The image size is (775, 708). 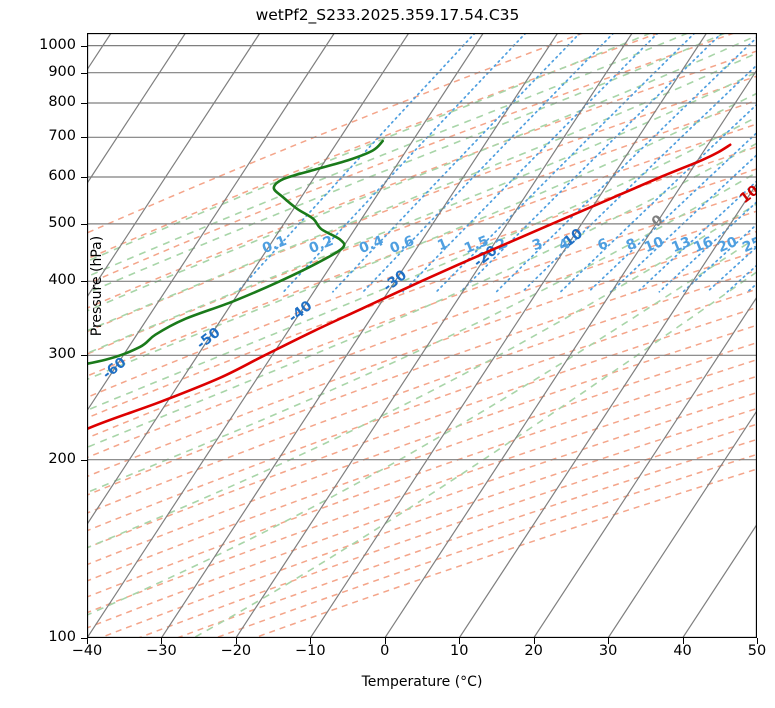 What do you see at coordinates (748, 245) in the screenshot?
I see `mixing-ratio-label-25: 25` at bounding box center [748, 245].